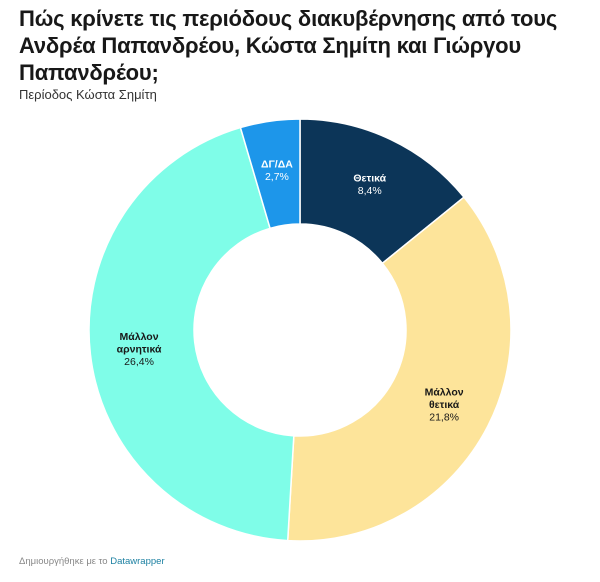 Image resolution: width=600 pixels, height=582 pixels. I want to click on slice-label-δγ/δα: ΔΓ/ΔΑ 2,7%, so click(277, 170).